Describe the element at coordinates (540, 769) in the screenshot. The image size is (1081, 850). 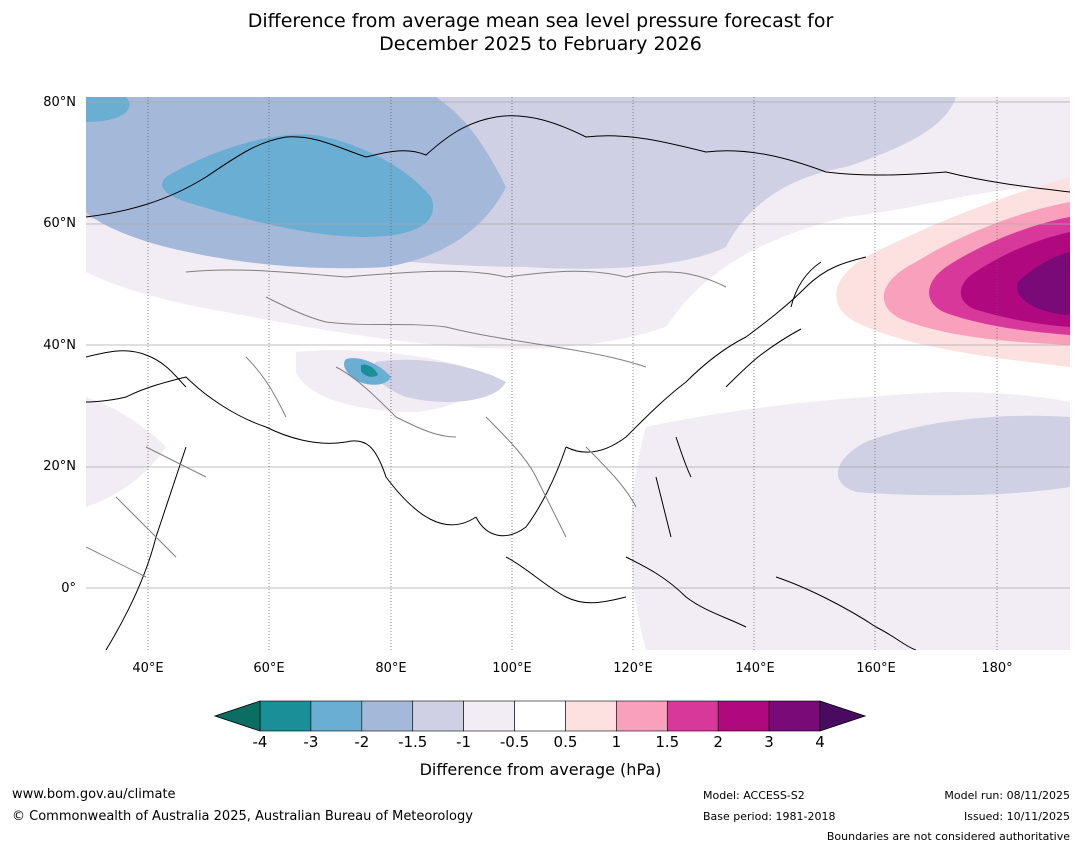
I see `colorbar-label: Difference from average (hPa)` at that location.